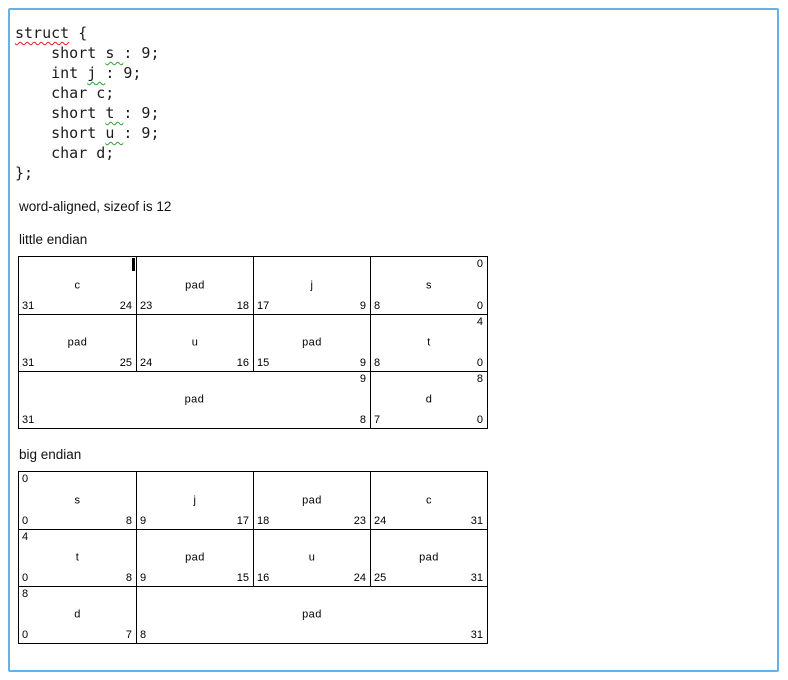 The height and width of the screenshot is (680, 788). I want to click on field-cell-t: t 8 0 4, so click(428, 343).